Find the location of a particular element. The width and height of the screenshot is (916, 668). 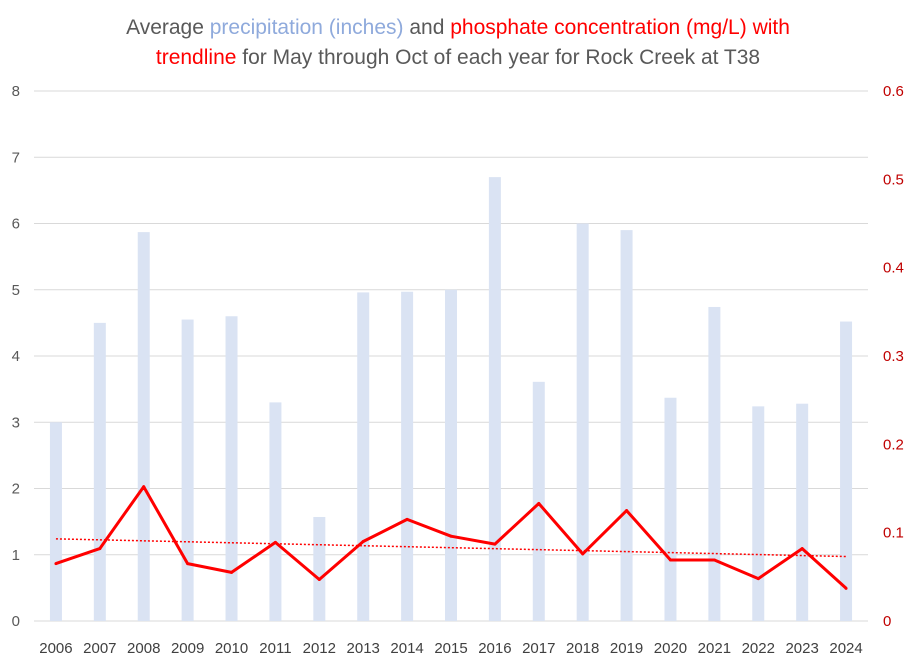

y-right-tick-label: 0.6 is located at coordinates (893, 91).